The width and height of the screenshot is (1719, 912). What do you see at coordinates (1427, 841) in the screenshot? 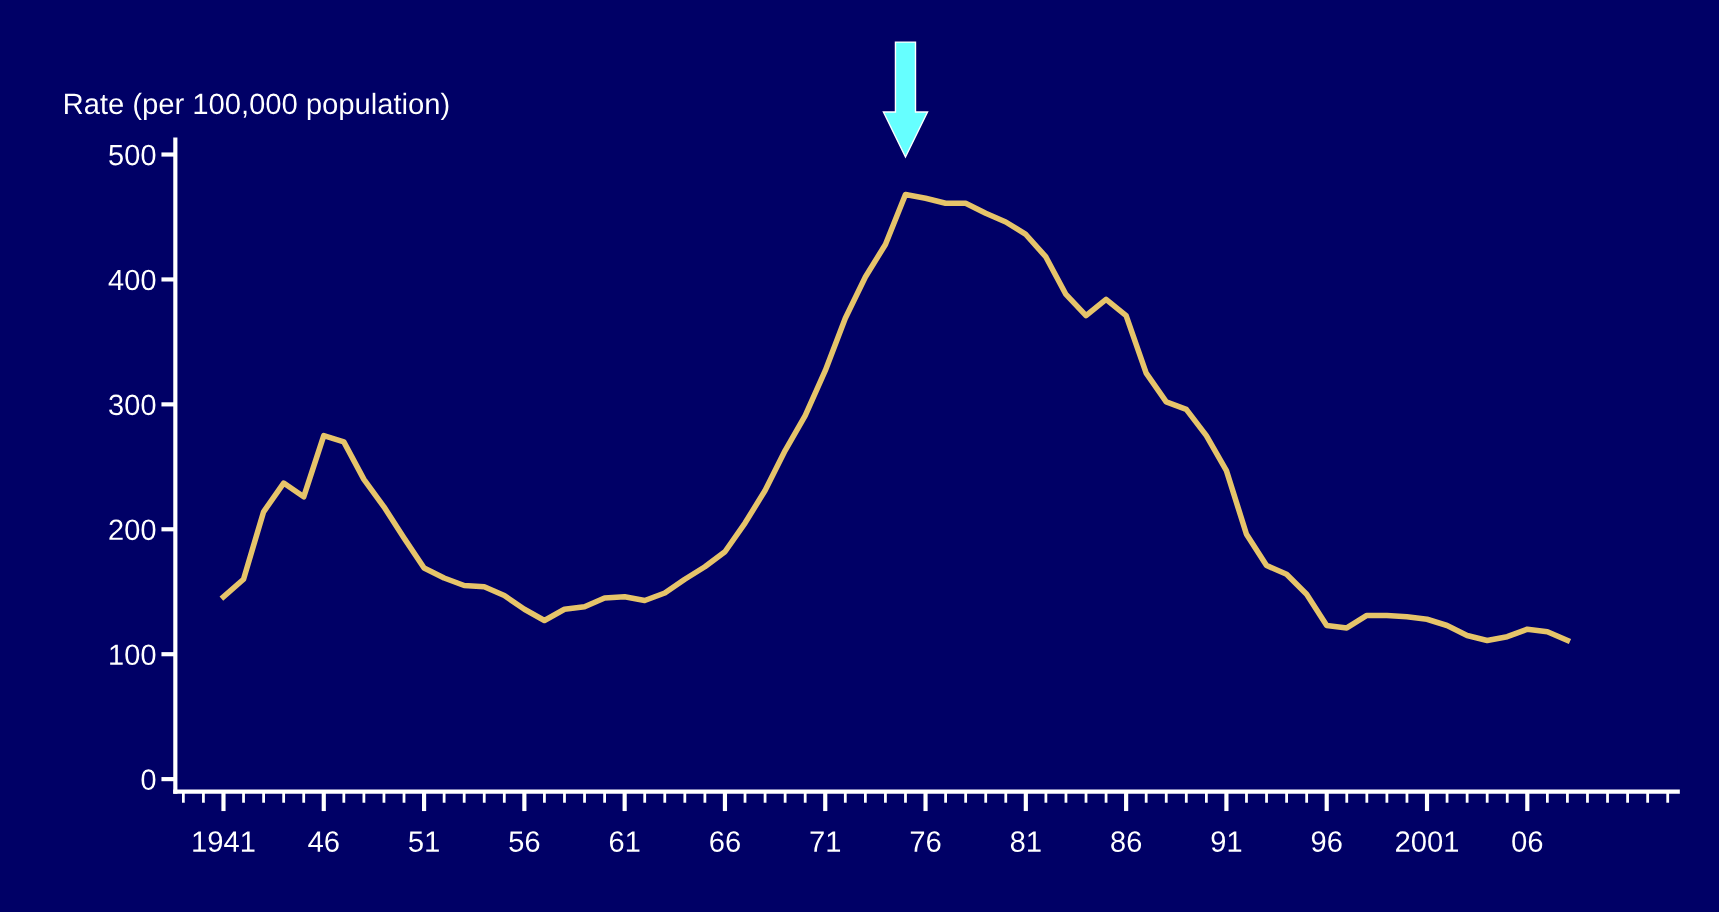
I see `x-tick-label: 2001` at bounding box center [1427, 841].